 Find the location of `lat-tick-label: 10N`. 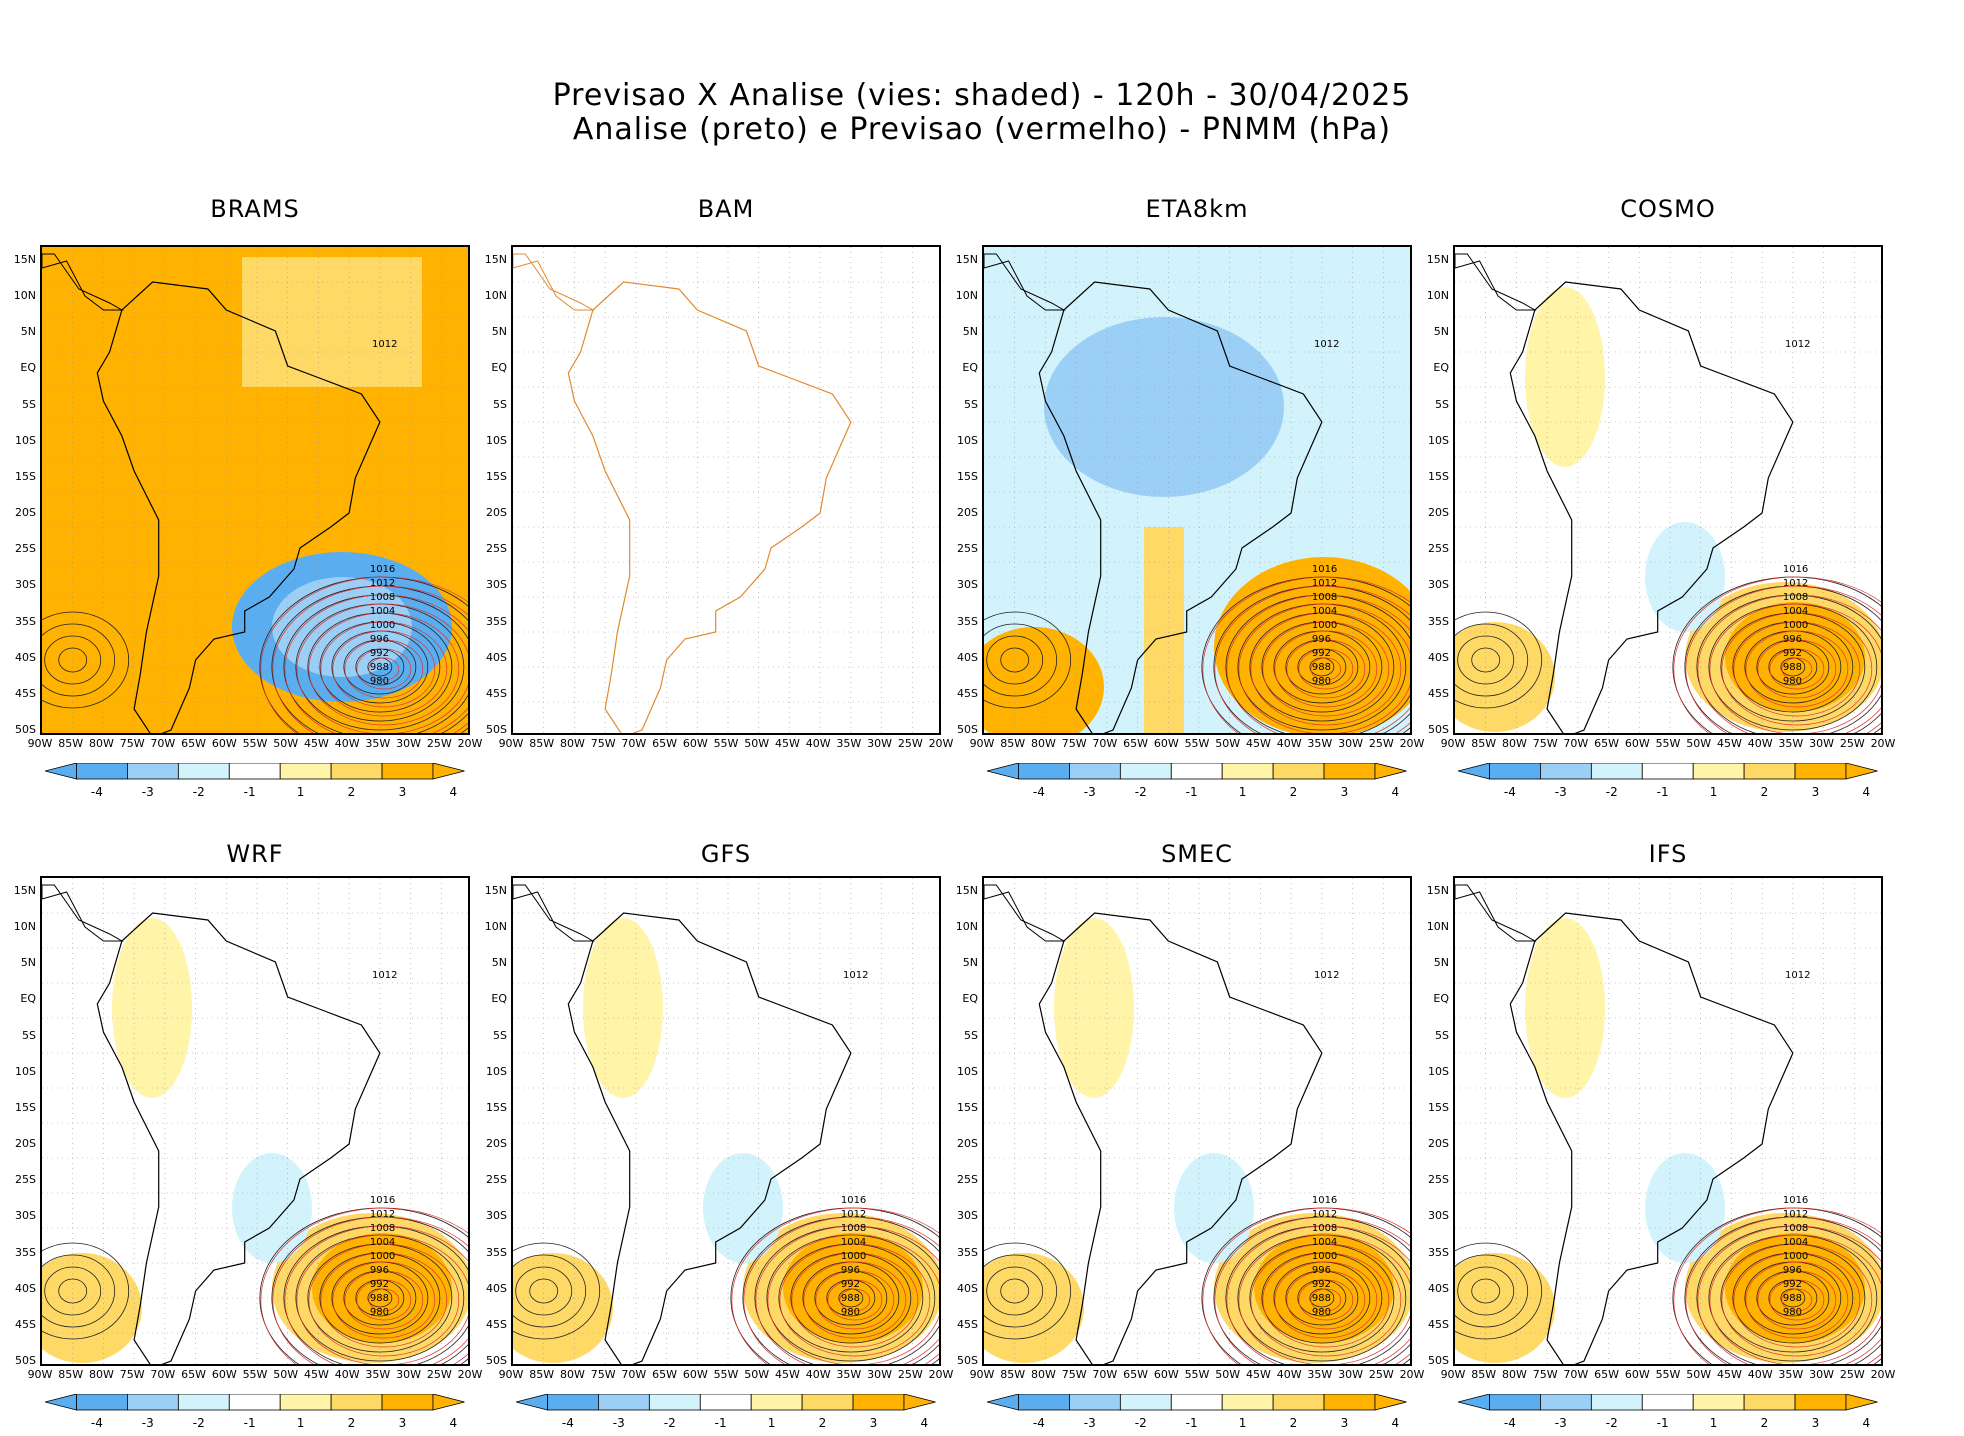

lat-tick-label: 10N is located at coordinates (966, 927).